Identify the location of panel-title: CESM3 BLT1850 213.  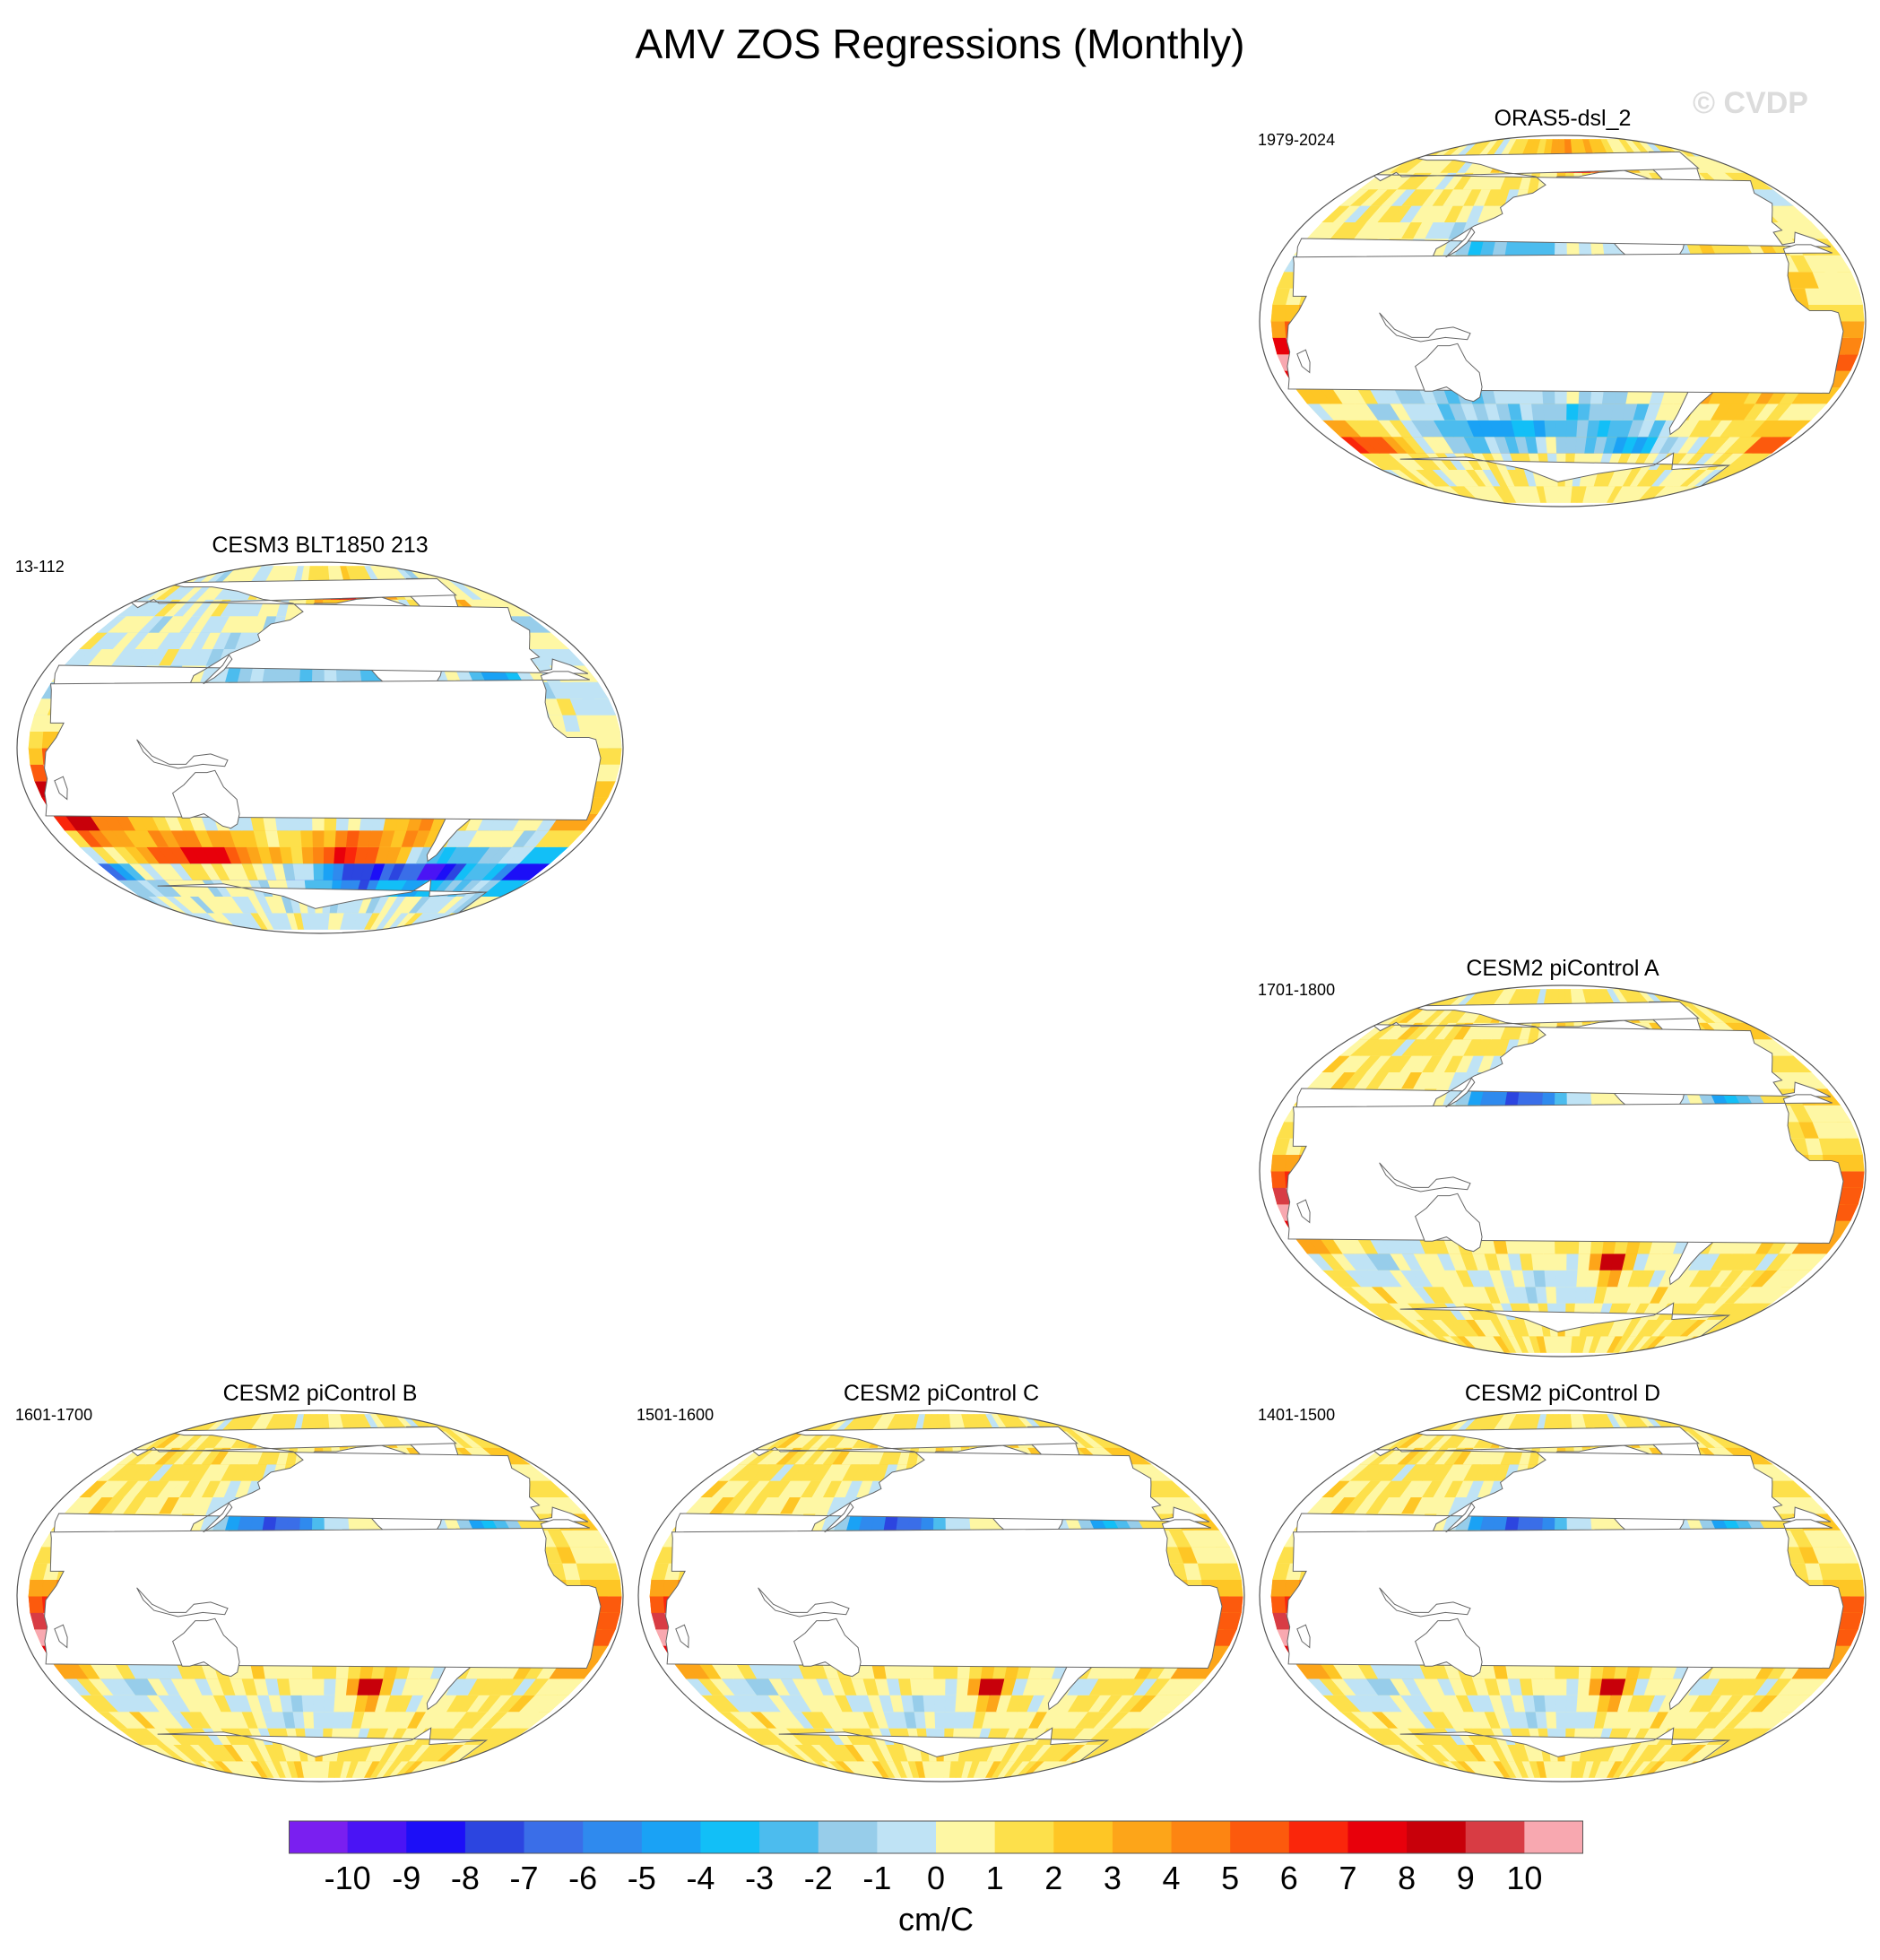
(320, 545).